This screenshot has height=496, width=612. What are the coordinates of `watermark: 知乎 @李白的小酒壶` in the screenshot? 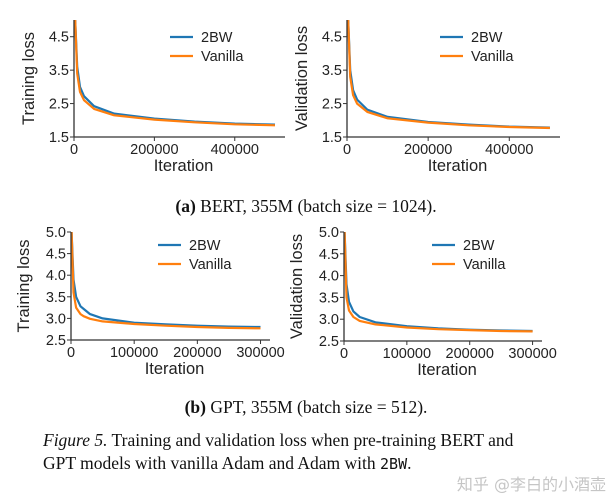 It's located at (531, 484).